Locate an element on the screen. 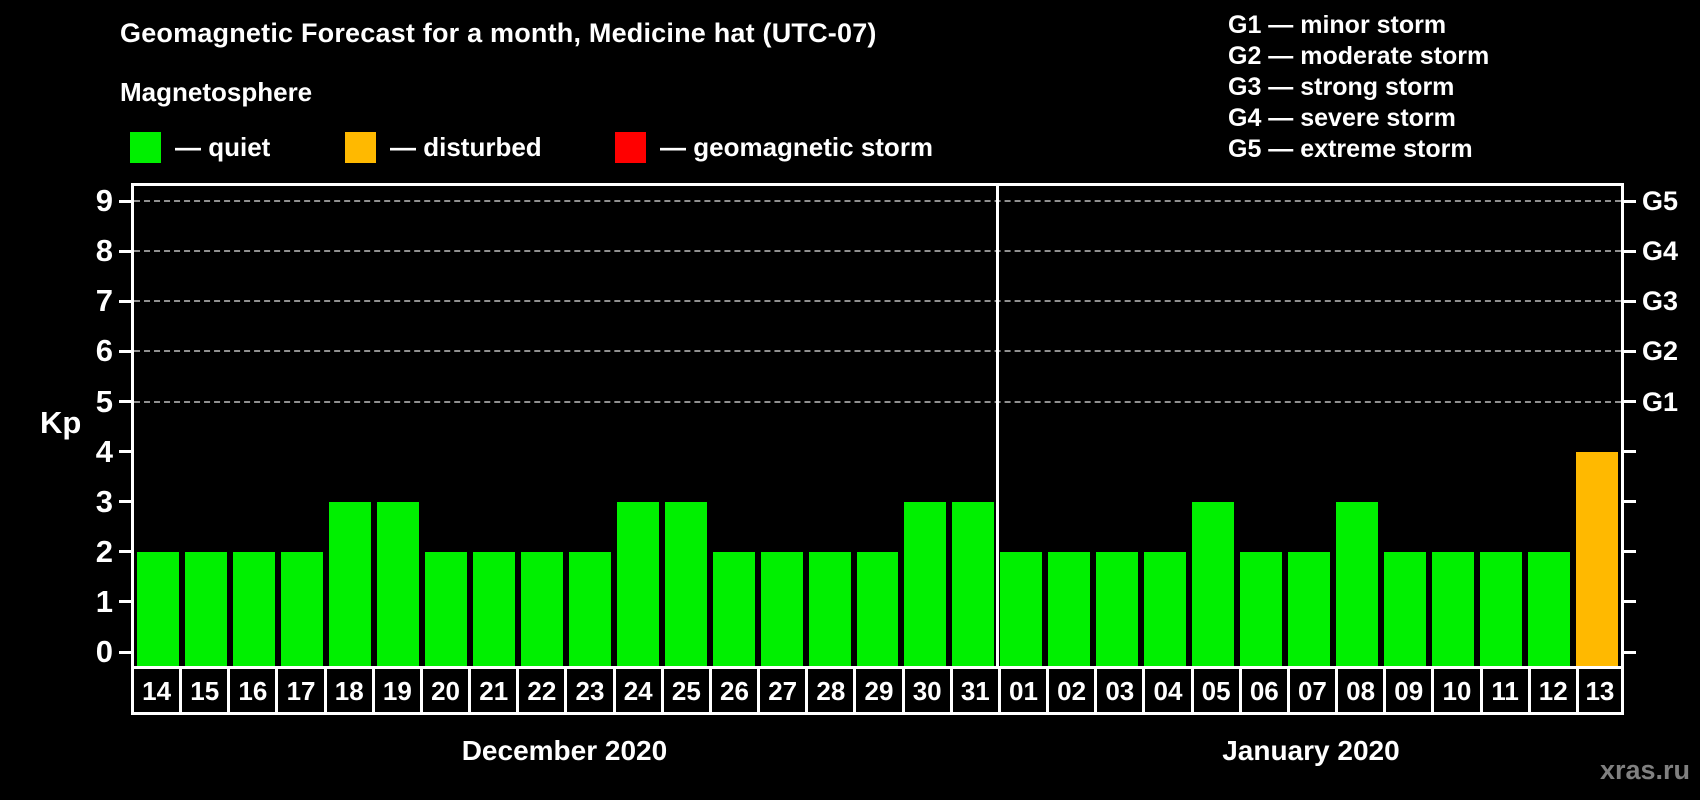 The height and width of the screenshot is (800, 1700). gridline-kp5 is located at coordinates (877, 401).